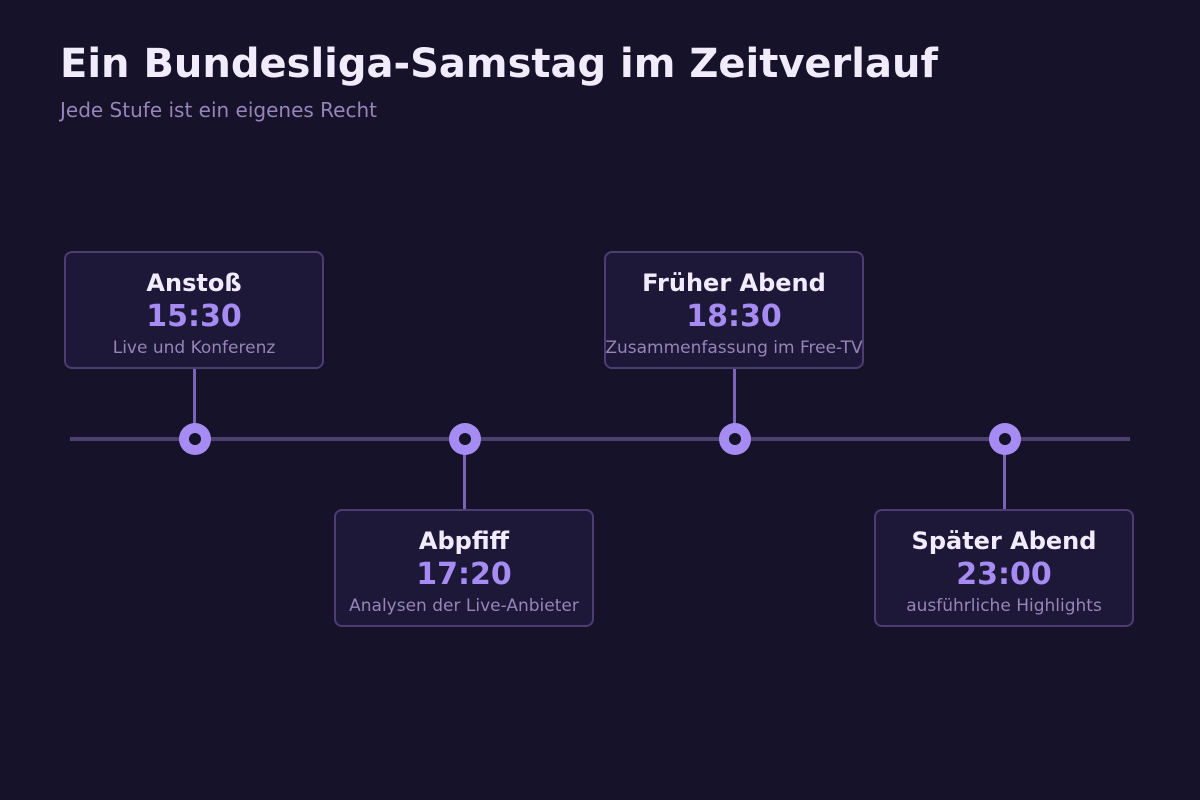 The image size is (1200, 800). I want to click on event-label: Früher Abend, so click(734, 283).